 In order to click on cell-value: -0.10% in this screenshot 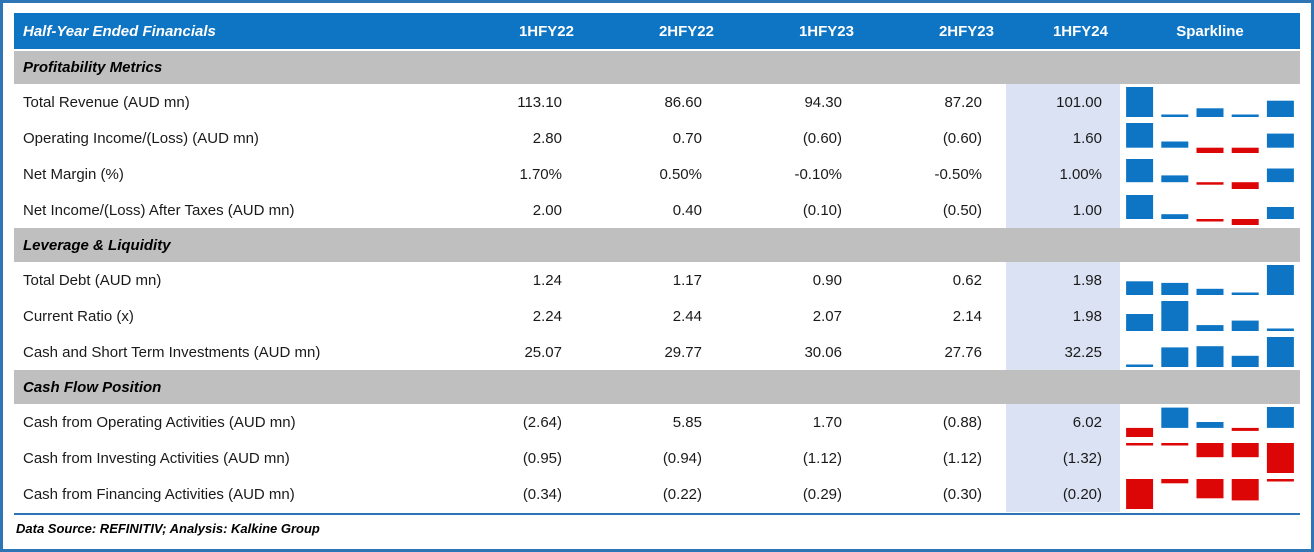, I will do `click(818, 174)`.